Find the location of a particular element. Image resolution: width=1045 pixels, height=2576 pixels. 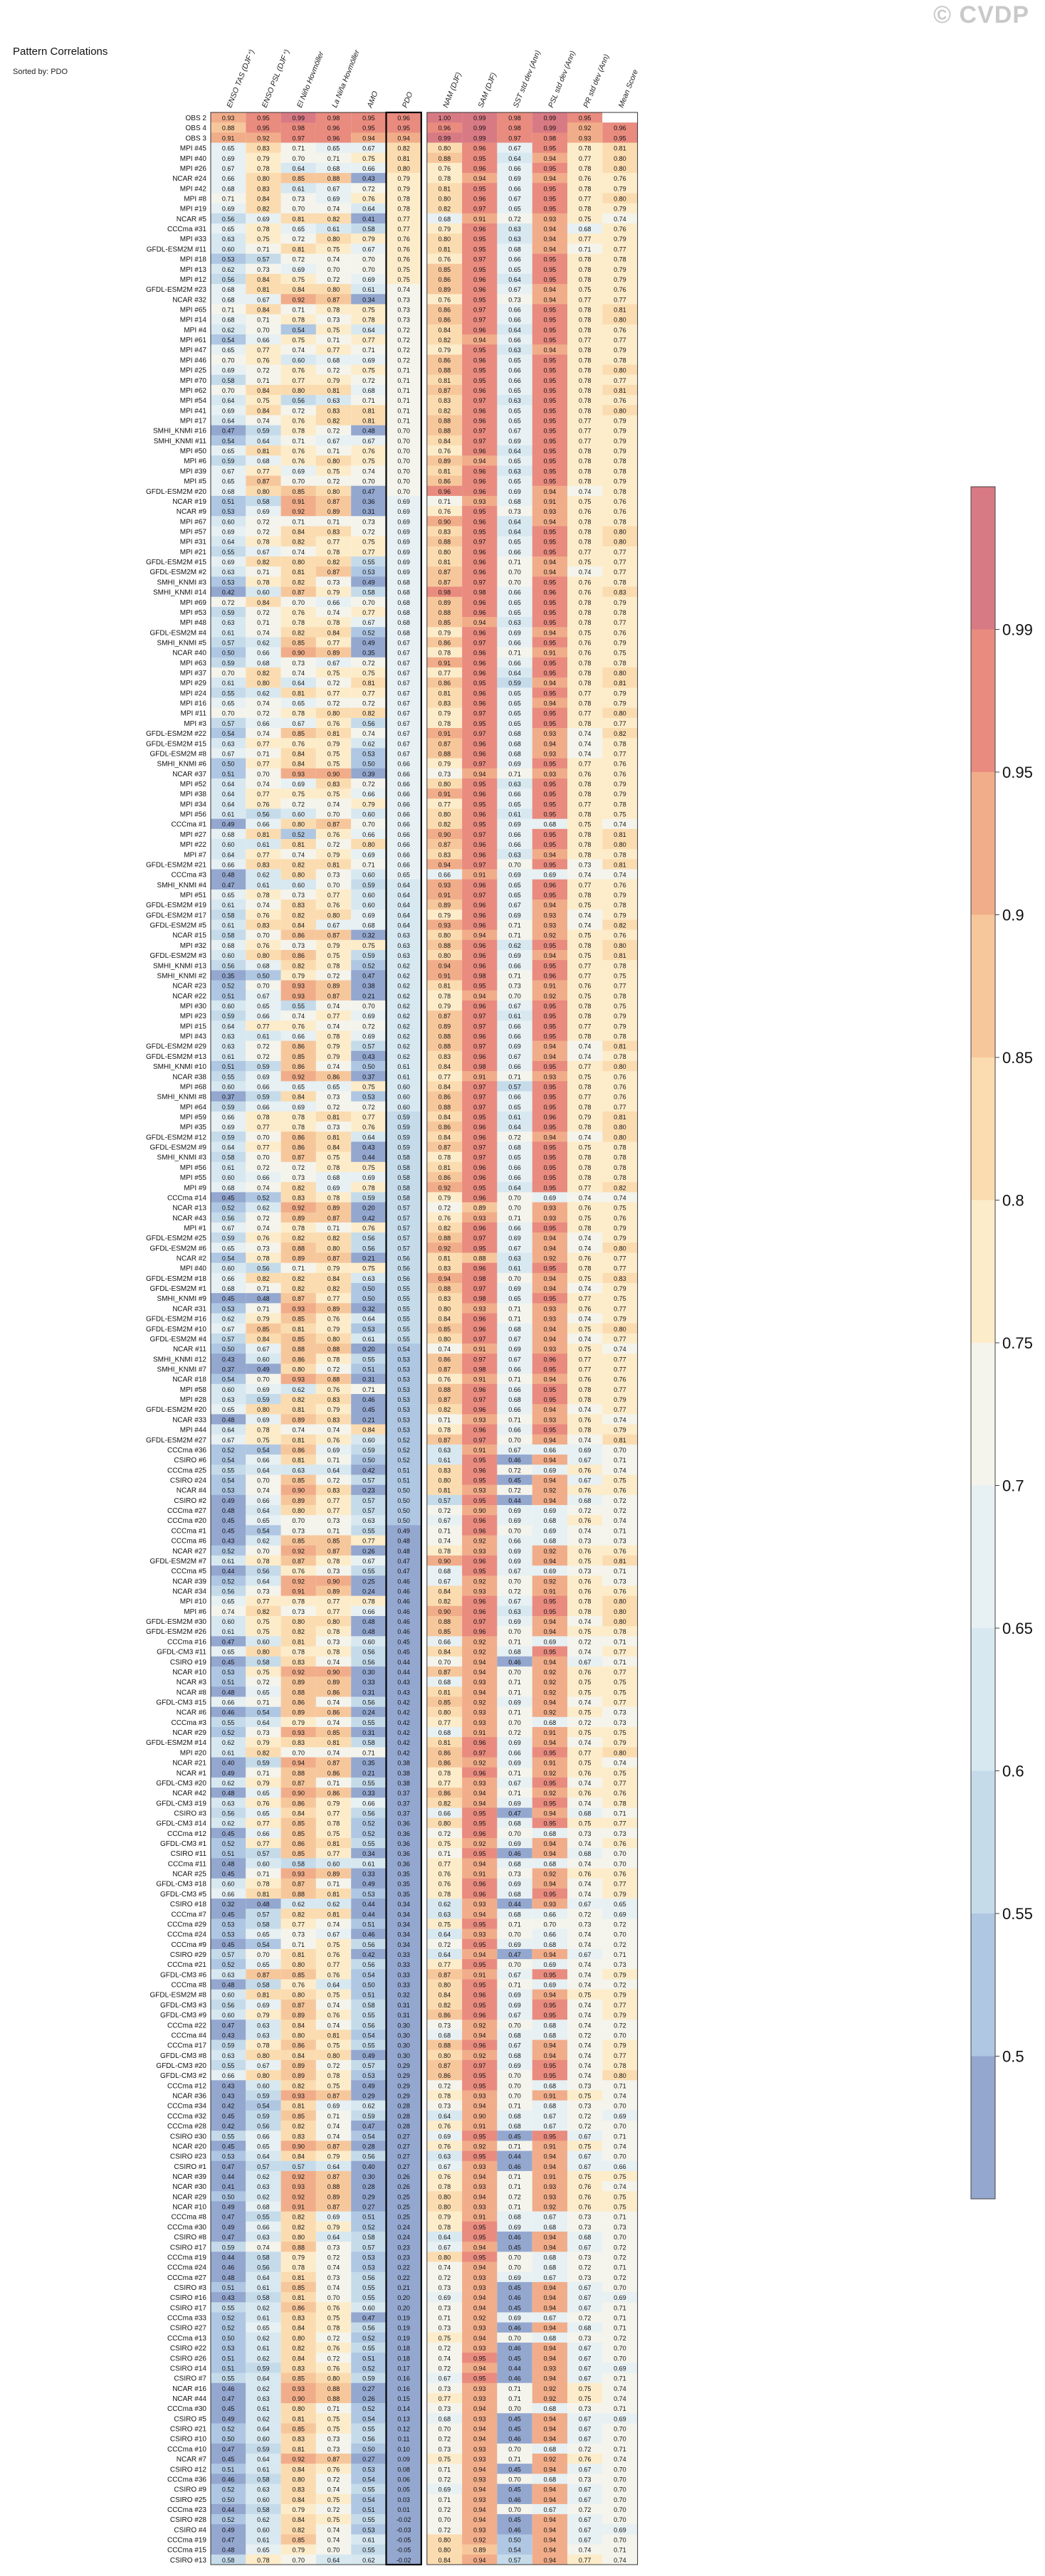

cell-value: 1.00 is located at coordinates (445, 119).